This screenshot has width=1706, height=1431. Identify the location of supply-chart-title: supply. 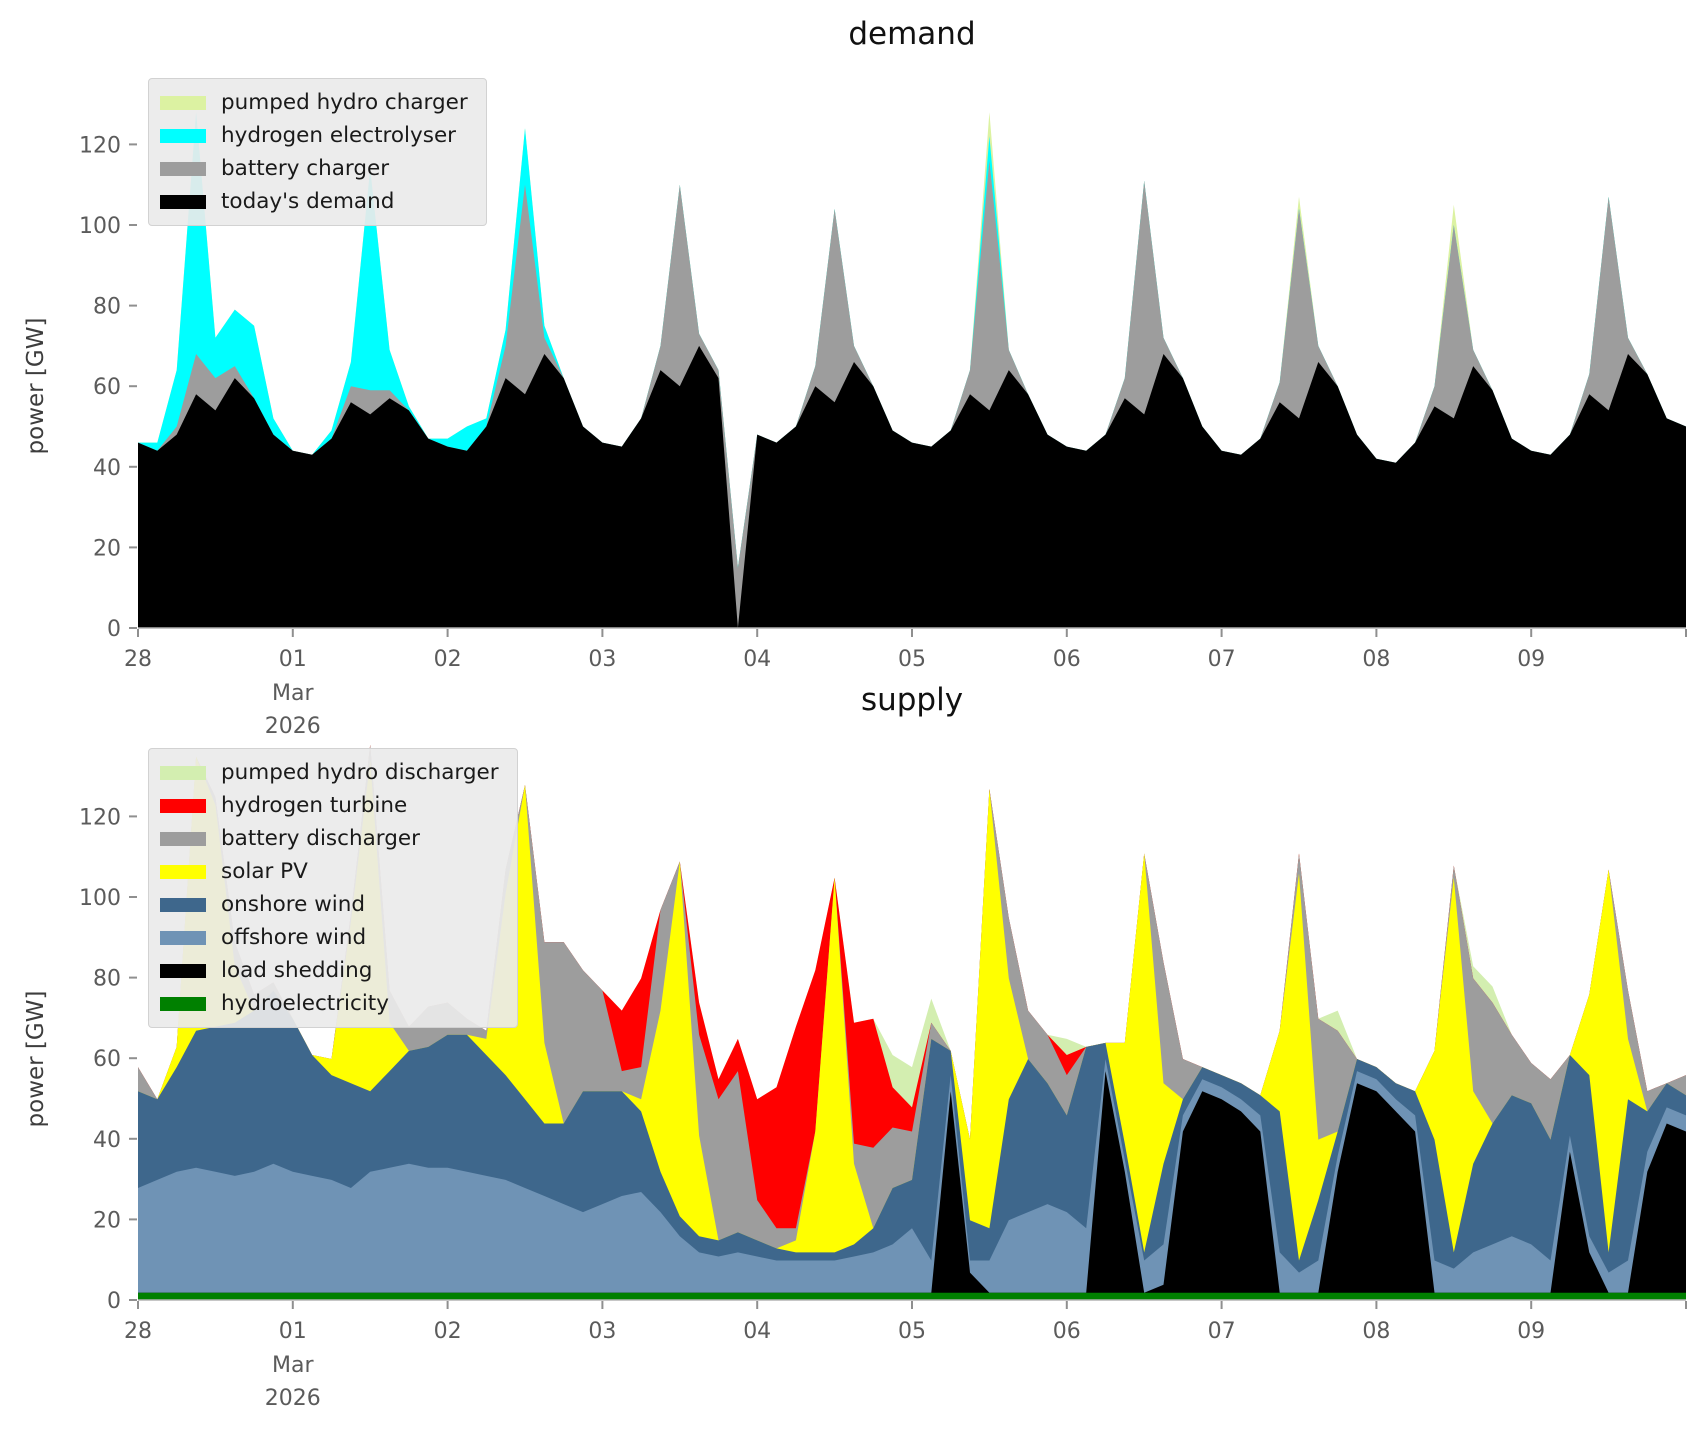
(912, 700).